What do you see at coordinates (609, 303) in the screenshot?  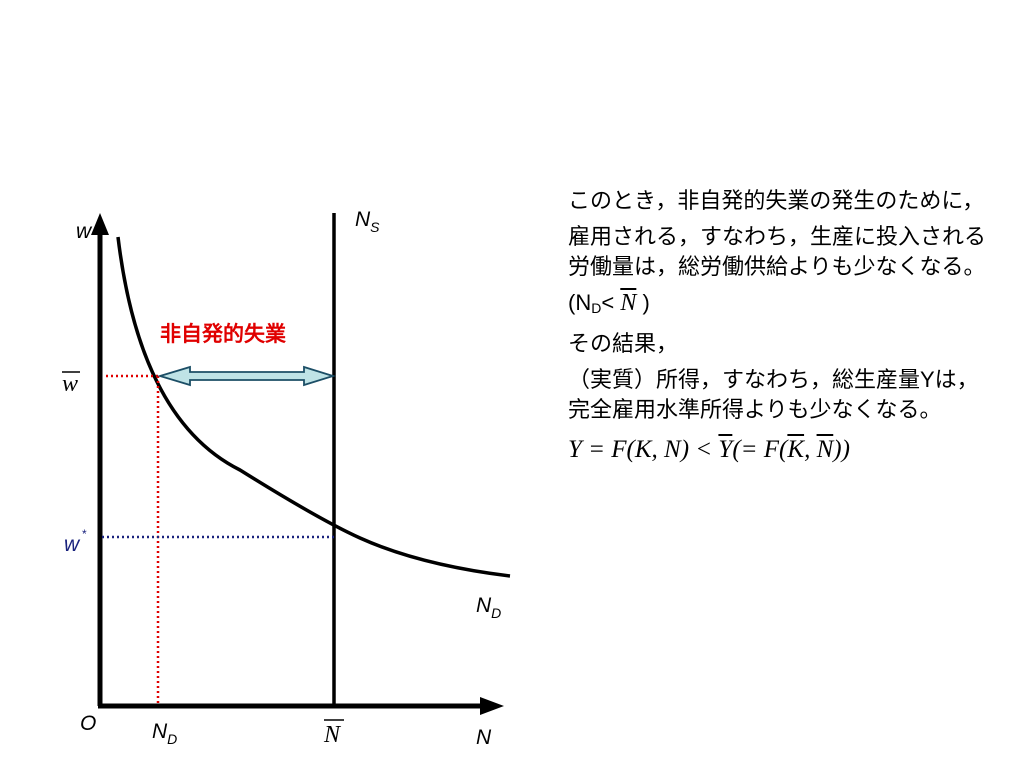 I see `text-p3: (ND< N )` at bounding box center [609, 303].